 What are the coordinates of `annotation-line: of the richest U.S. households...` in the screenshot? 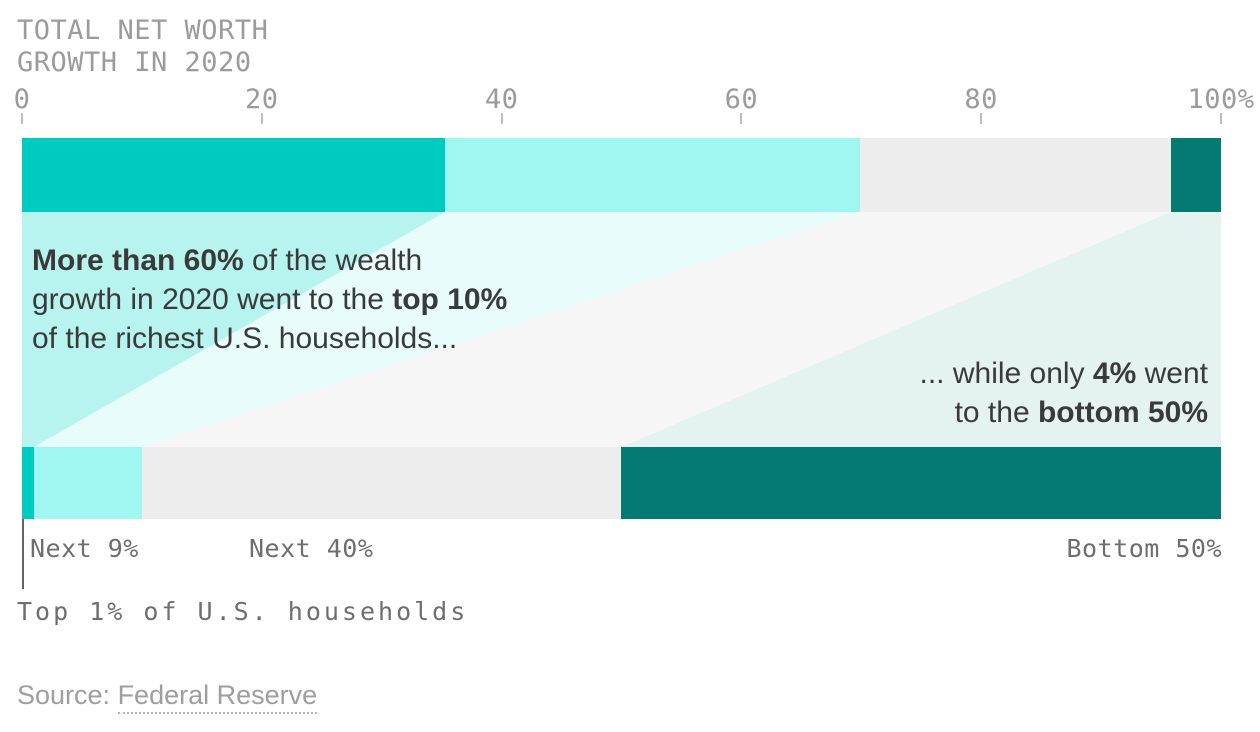 It's located at (269, 338).